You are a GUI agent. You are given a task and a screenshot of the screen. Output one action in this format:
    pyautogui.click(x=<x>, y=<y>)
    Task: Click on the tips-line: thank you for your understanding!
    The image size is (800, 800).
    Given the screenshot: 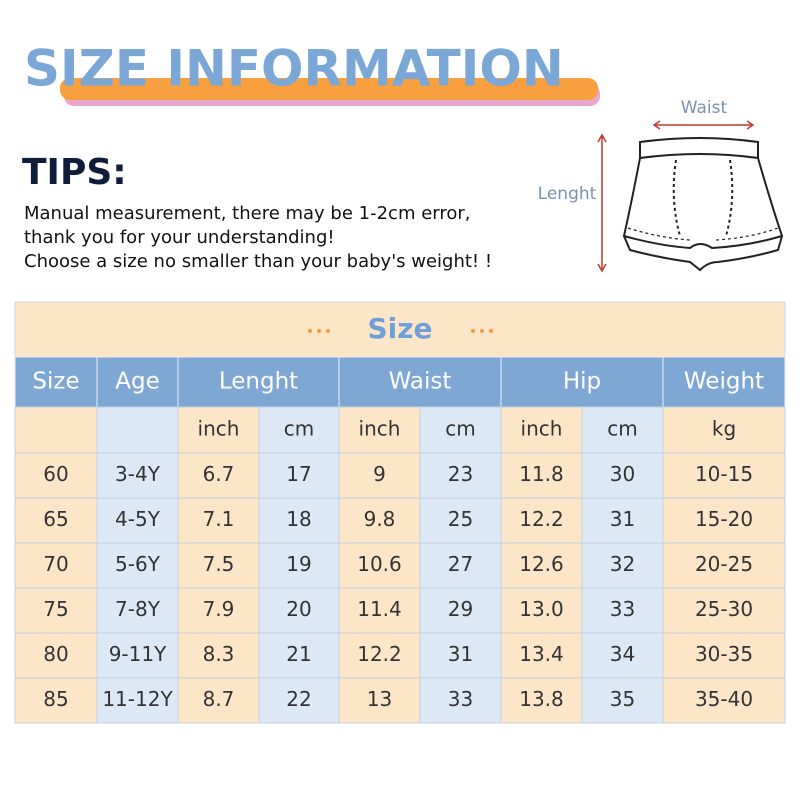 What is the action you would take?
    pyautogui.click(x=179, y=237)
    